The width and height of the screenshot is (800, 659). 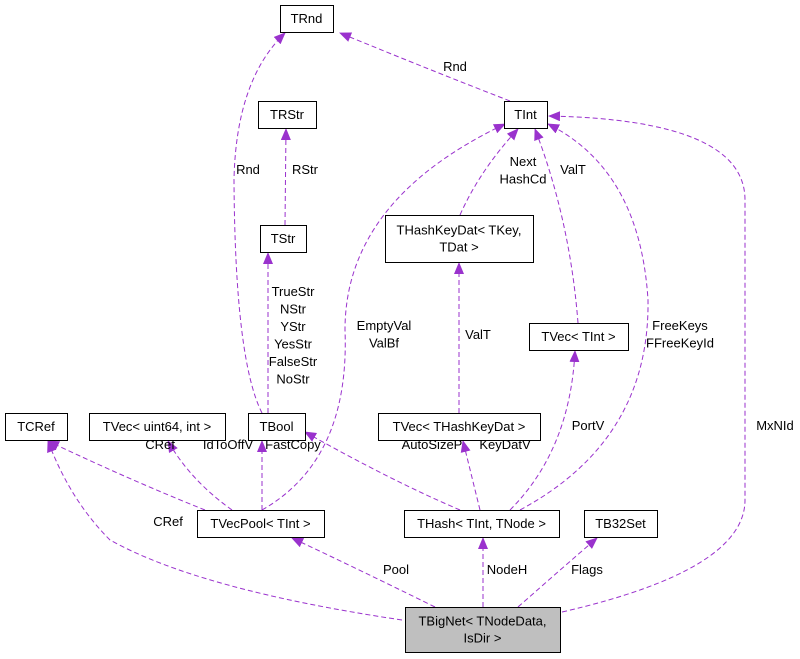 I want to click on edge-label: YesStr, so click(x=293, y=344).